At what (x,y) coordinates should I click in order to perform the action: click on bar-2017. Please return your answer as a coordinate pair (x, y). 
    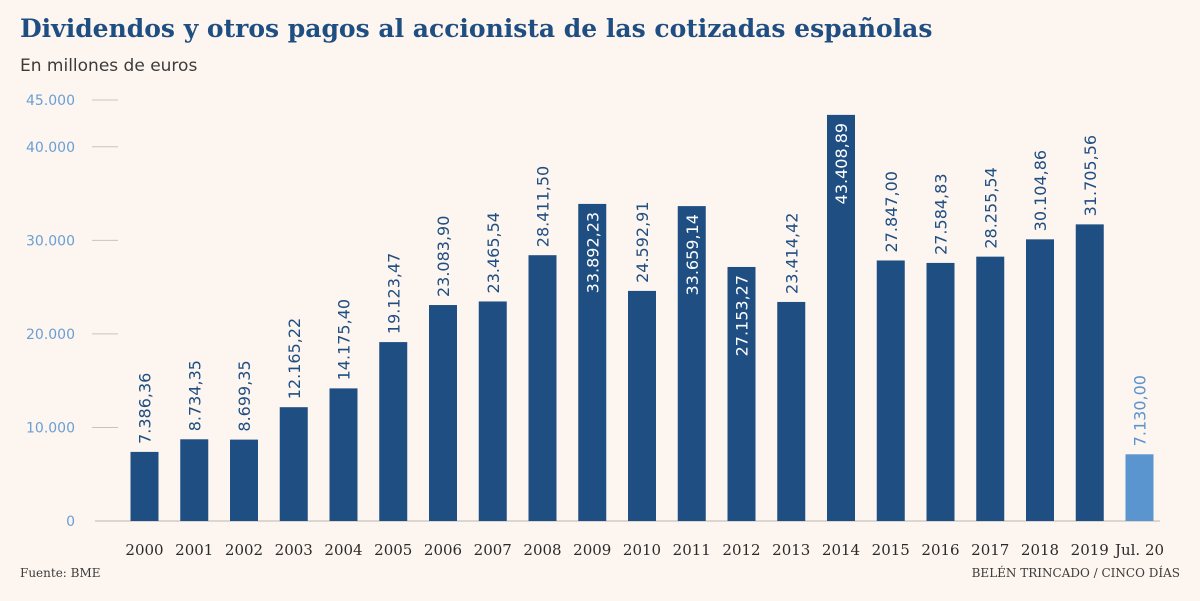
    Looking at the image, I should click on (990, 388).